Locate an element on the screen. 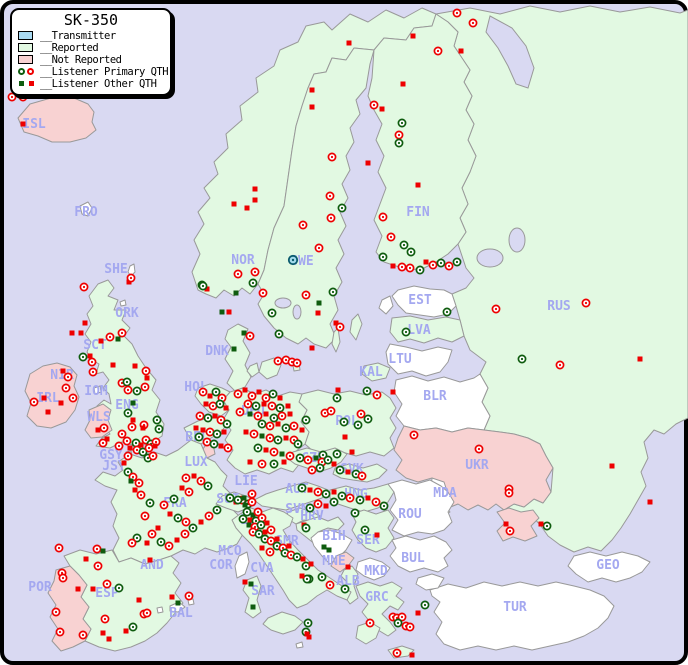 This screenshot has width=688, height=665. country-label-alb: ALB is located at coordinates (348, 581).